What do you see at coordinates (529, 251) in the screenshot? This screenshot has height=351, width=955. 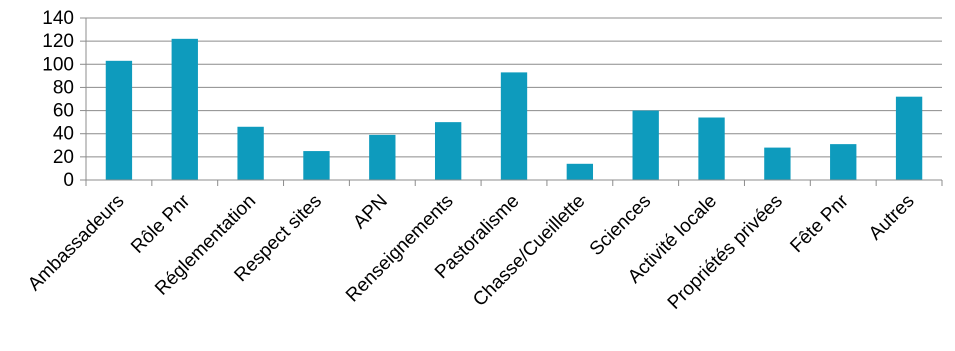 I see `x-category-label: Chasse/Cueillette` at bounding box center [529, 251].